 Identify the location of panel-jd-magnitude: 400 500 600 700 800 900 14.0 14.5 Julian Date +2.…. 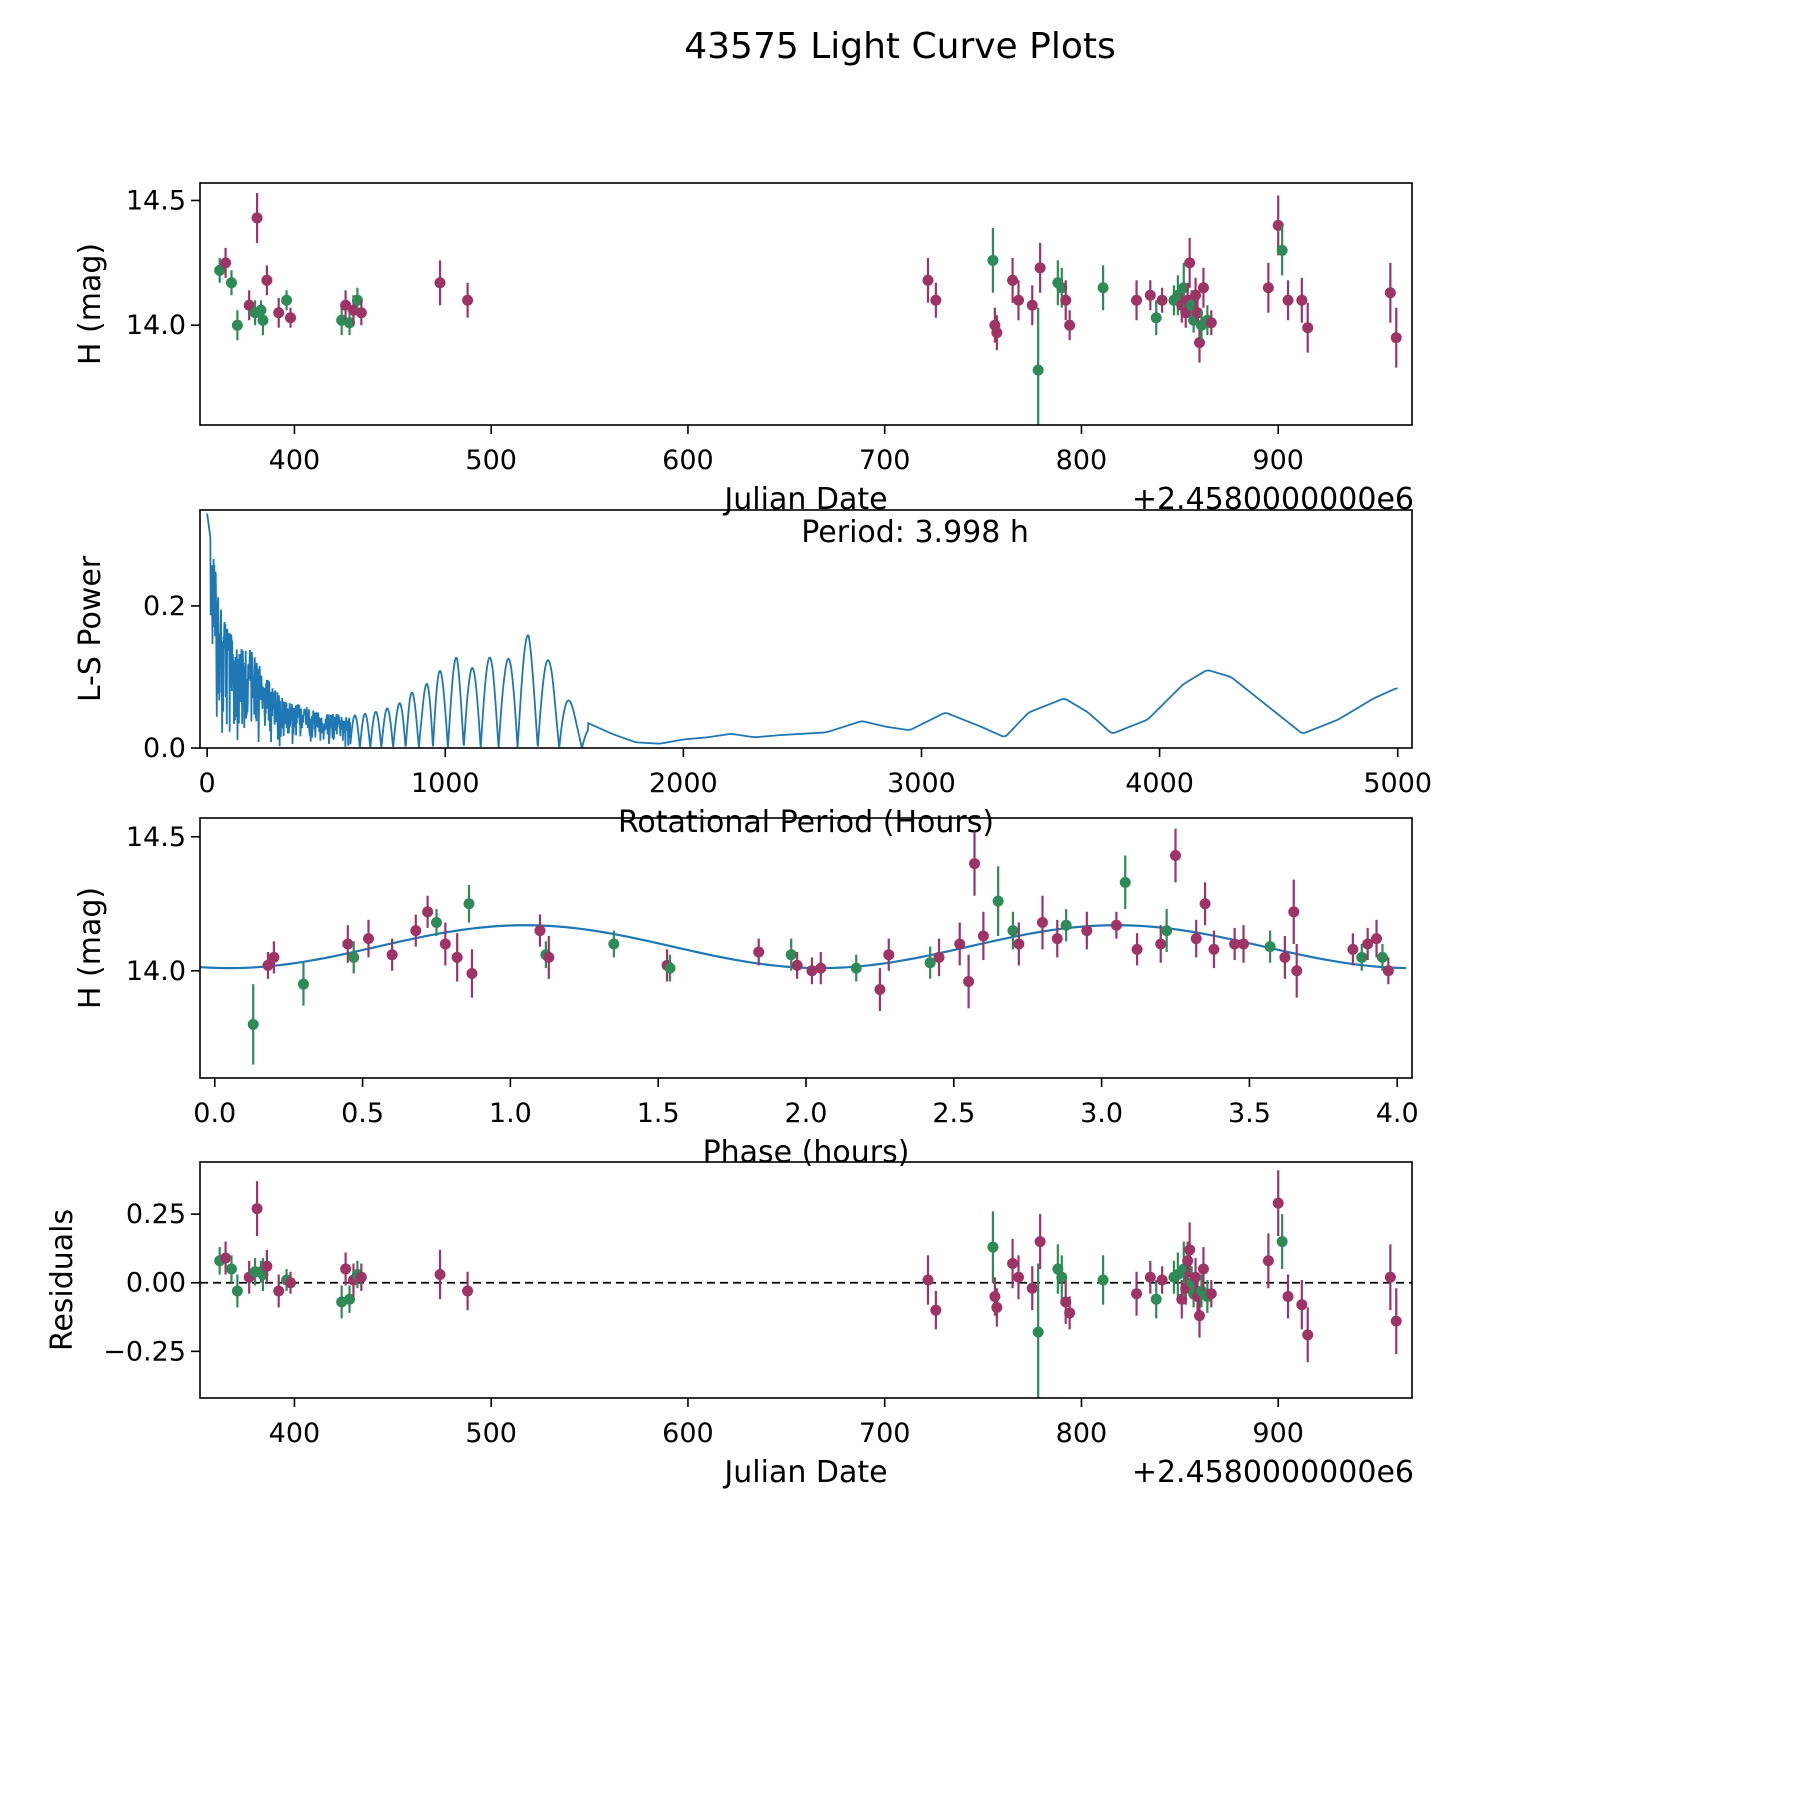
(743, 349).